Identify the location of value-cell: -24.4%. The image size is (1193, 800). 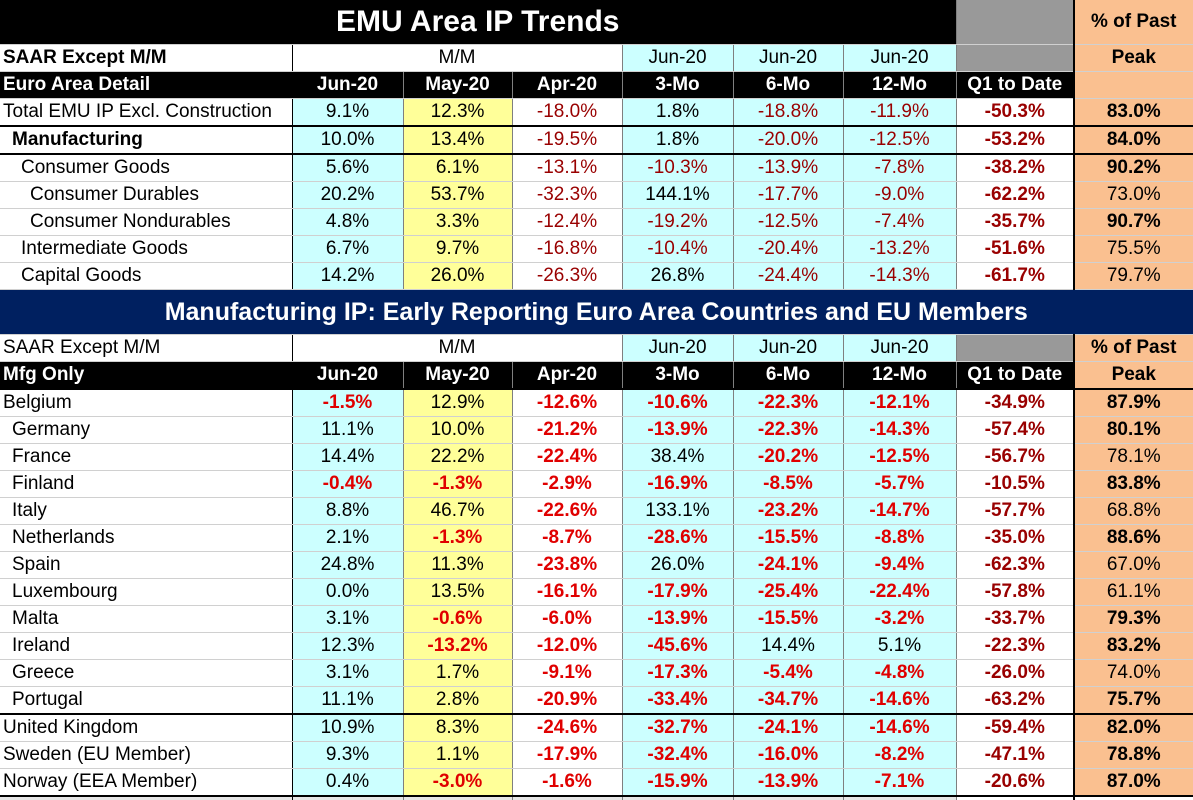
(788, 276).